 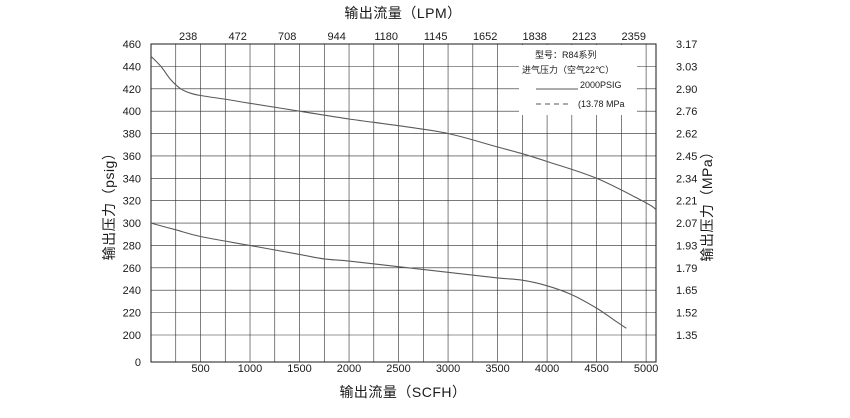 I want to click on top-tick-label: 1180, so click(x=386, y=37).